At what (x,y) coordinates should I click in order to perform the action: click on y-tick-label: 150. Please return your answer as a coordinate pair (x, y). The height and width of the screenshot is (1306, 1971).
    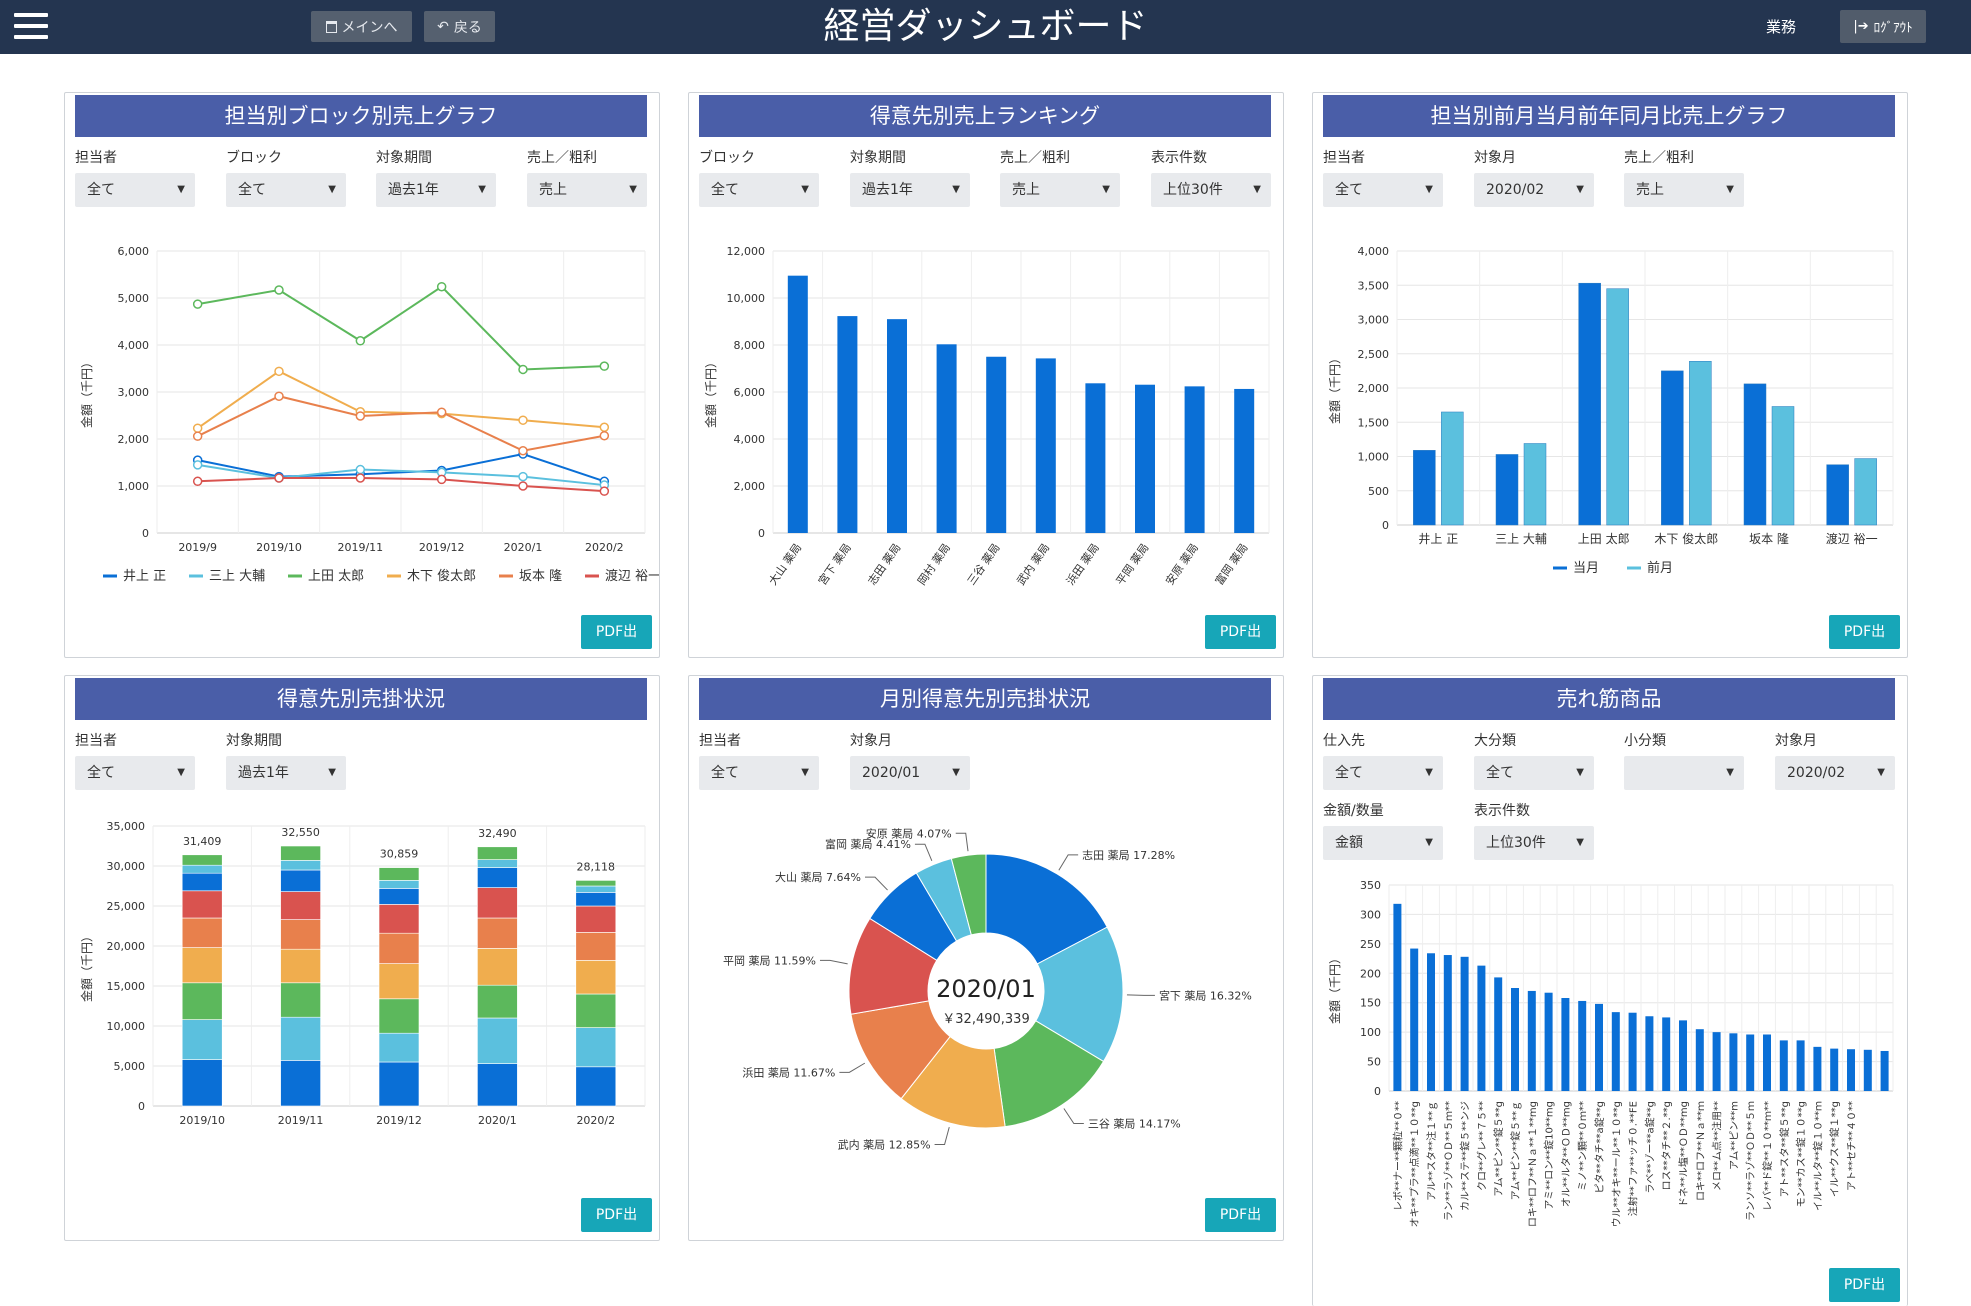
    Looking at the image, I should click on (1370, 1003).